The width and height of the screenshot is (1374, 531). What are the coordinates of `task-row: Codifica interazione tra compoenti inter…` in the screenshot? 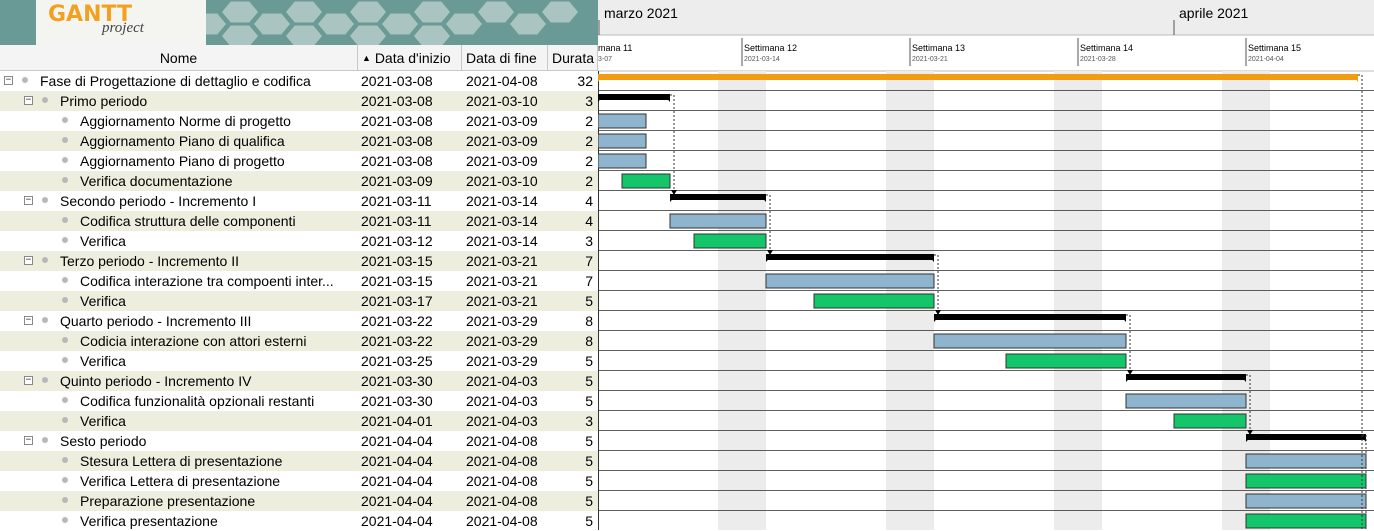 It's located at (299, 281).